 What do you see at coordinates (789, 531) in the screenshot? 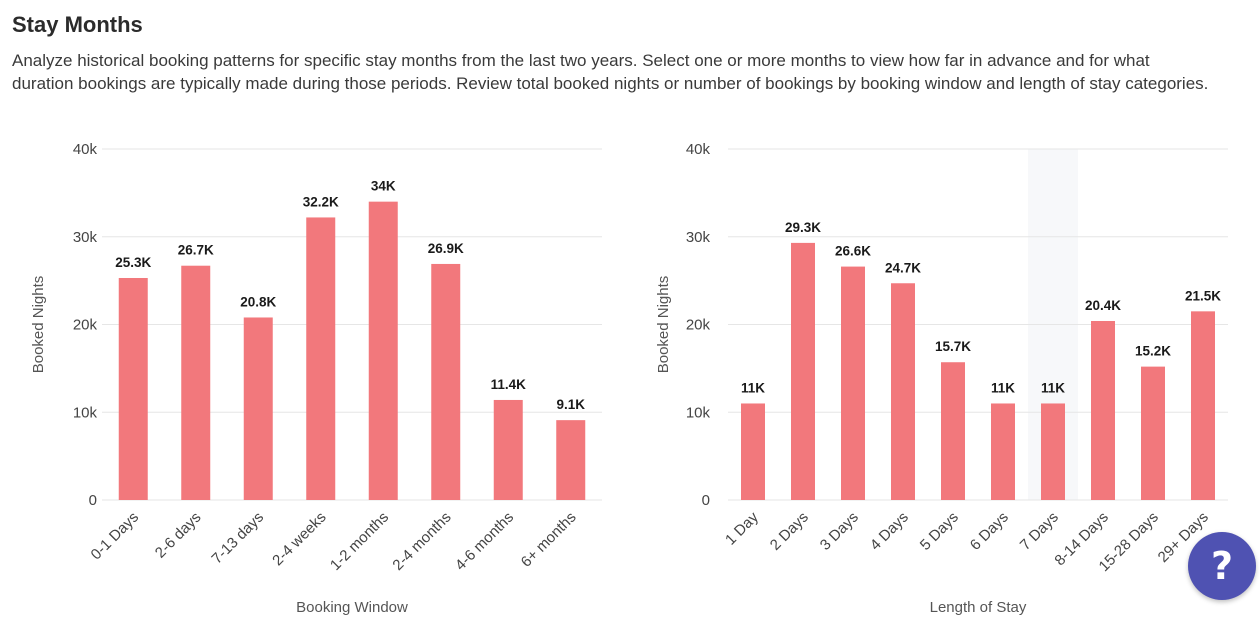
I see `x-tick-label: 2 Days` at bounding box center [789, 531].